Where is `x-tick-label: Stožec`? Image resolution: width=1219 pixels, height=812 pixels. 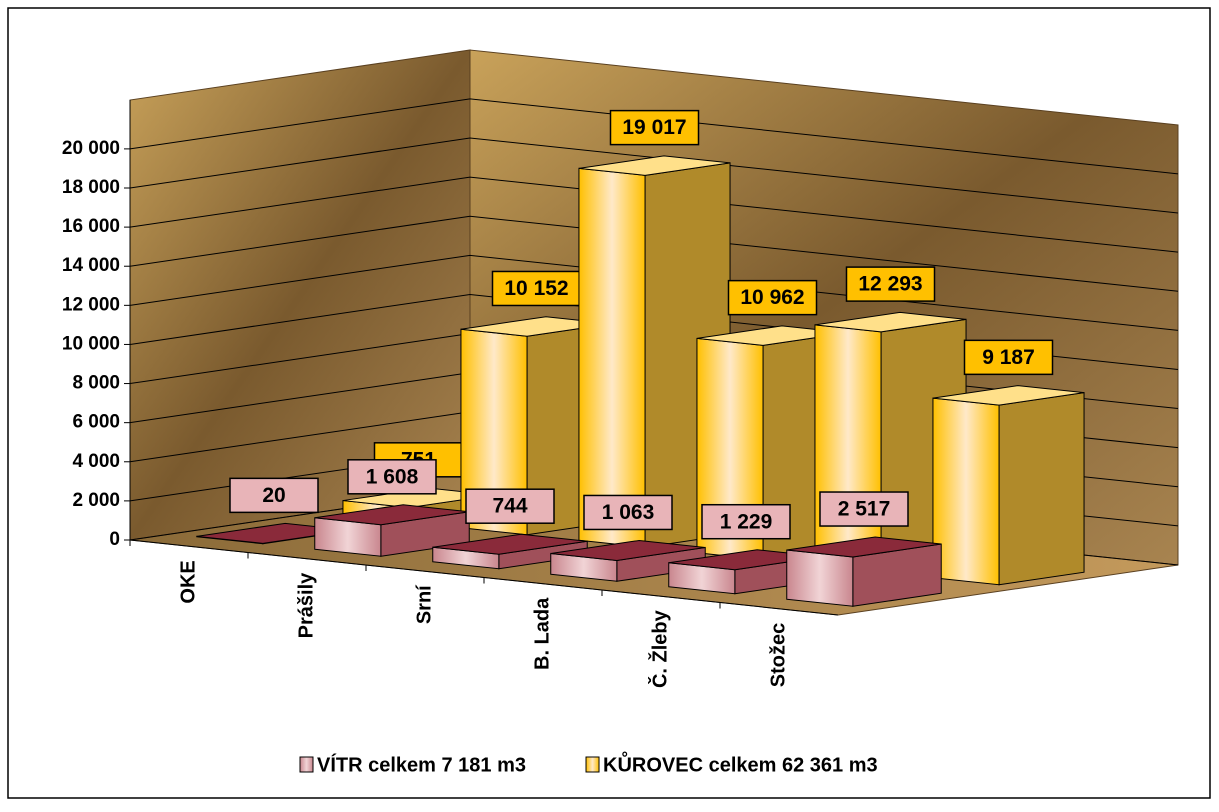 x-tick-label: Stožec is located at coordinates (778, 655).